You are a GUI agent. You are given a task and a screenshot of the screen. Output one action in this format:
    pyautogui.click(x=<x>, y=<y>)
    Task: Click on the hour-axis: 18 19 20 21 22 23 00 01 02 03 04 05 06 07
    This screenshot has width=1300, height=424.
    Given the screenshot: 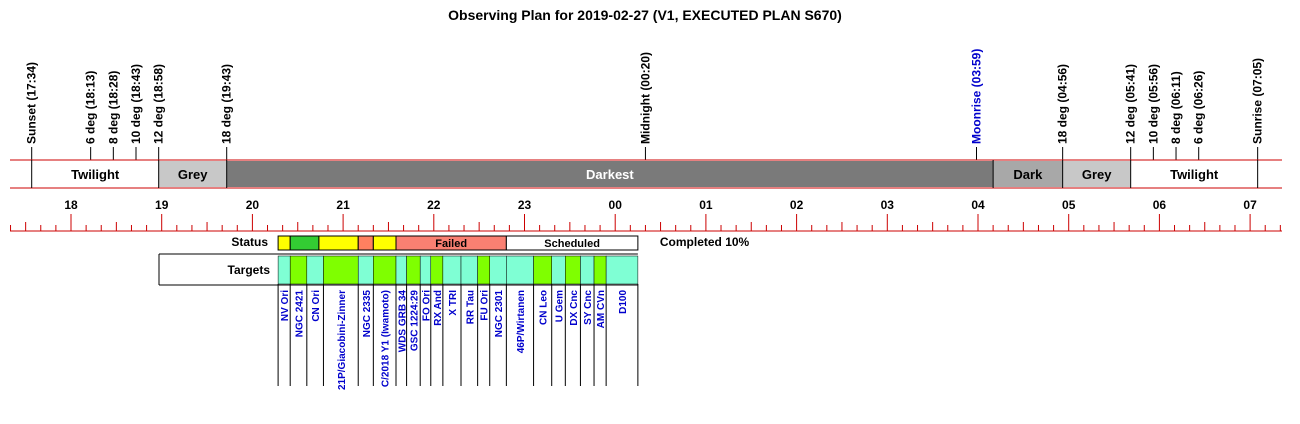 What is the action you would take?
    pyautogui.click(x=646, y=215)
    